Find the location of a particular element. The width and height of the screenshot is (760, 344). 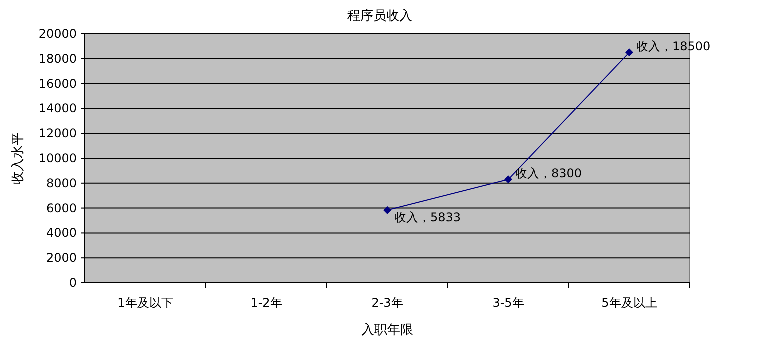

x-tick-label: 5年及以上 is located at coordinates (630, 303).